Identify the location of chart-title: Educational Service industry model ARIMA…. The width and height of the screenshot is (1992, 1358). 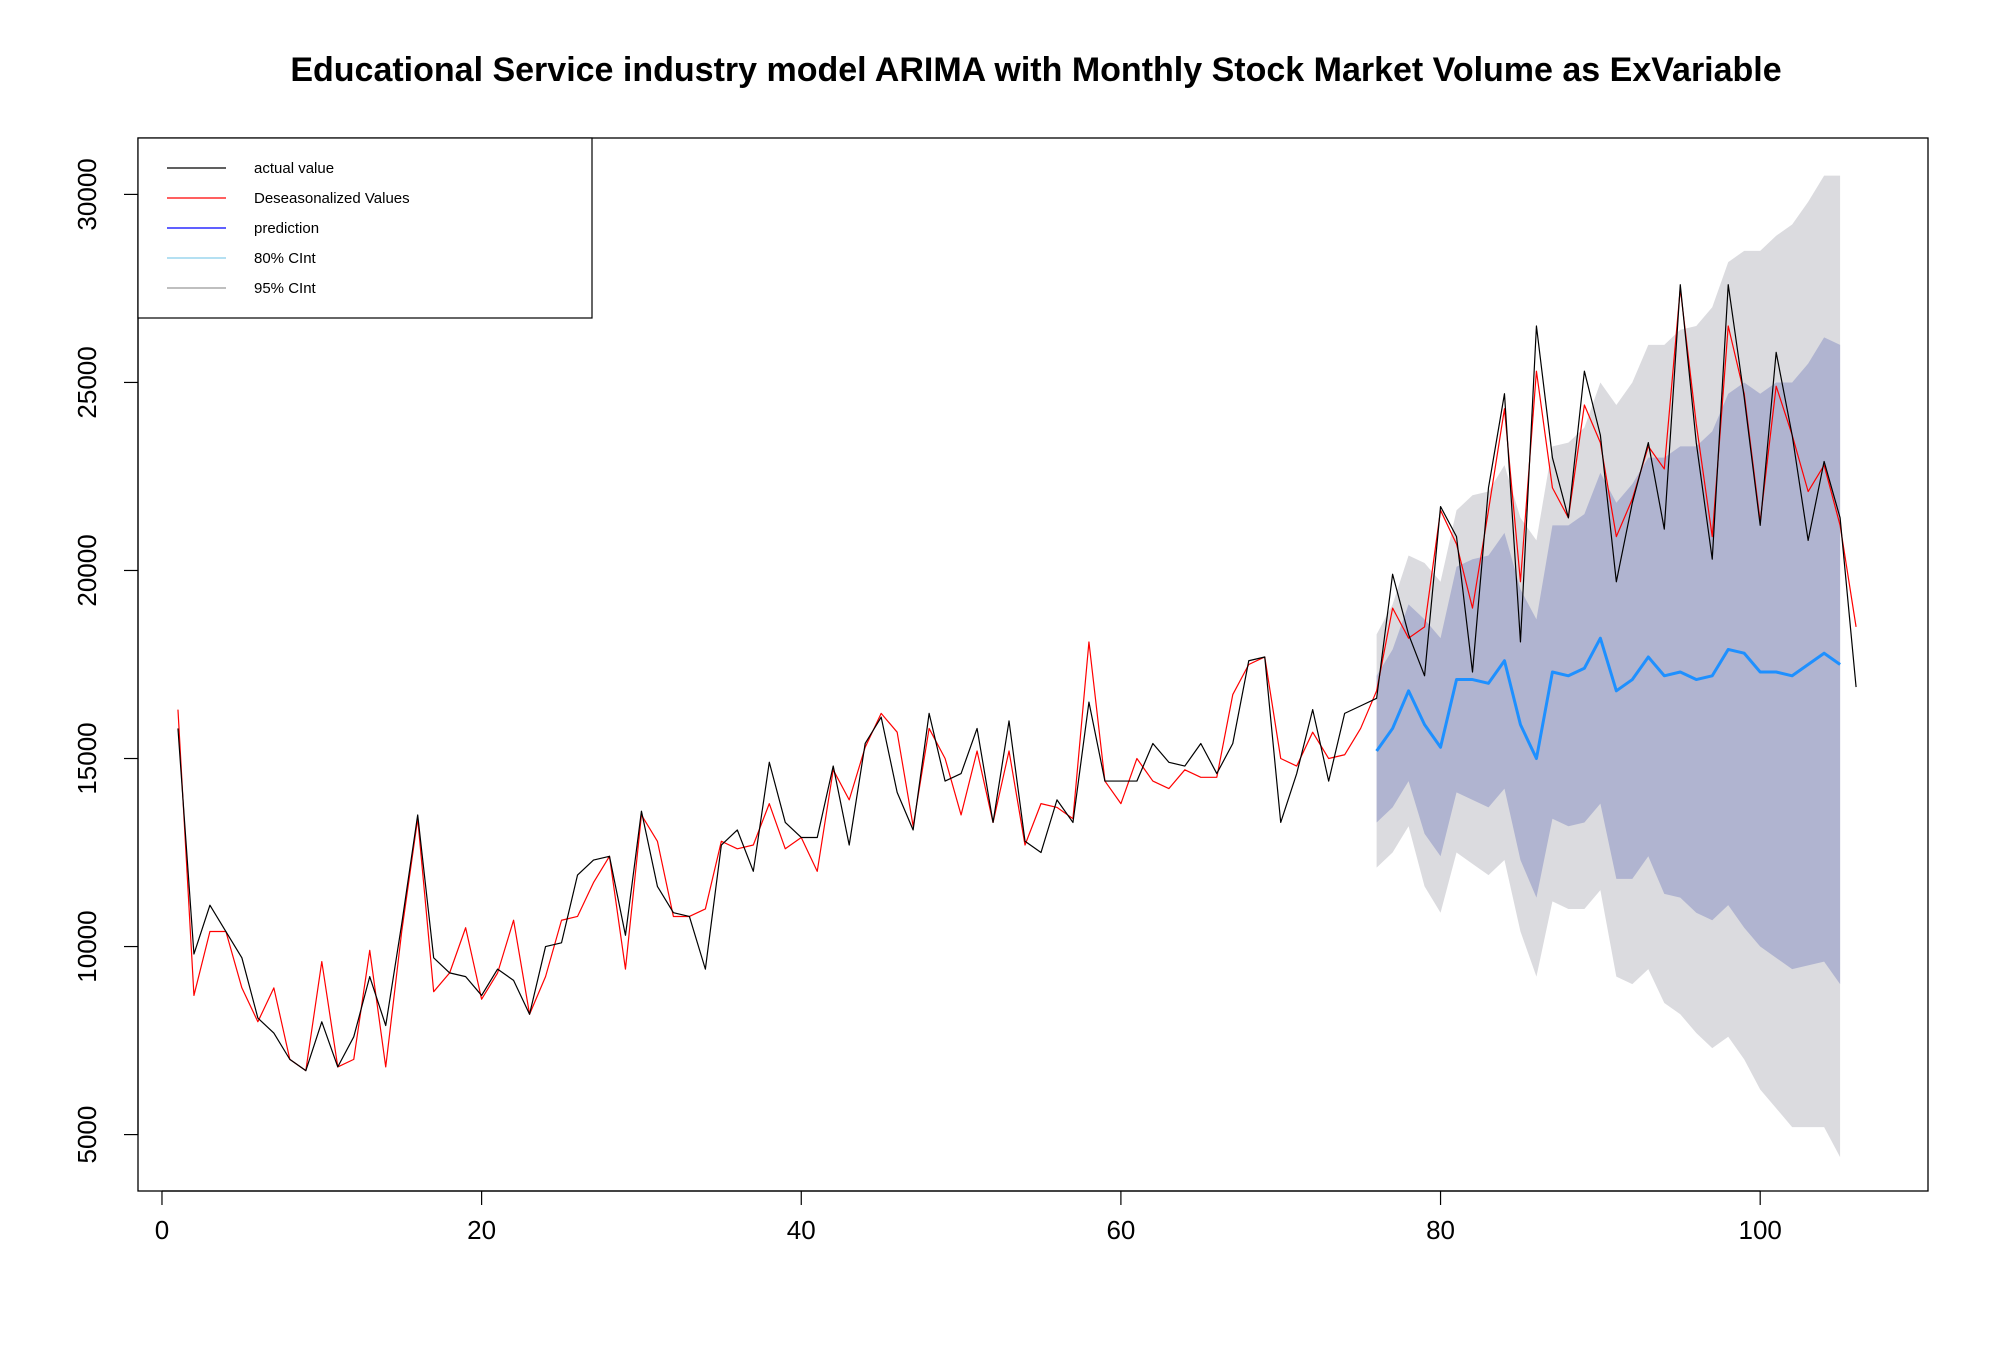
(1035, 70).